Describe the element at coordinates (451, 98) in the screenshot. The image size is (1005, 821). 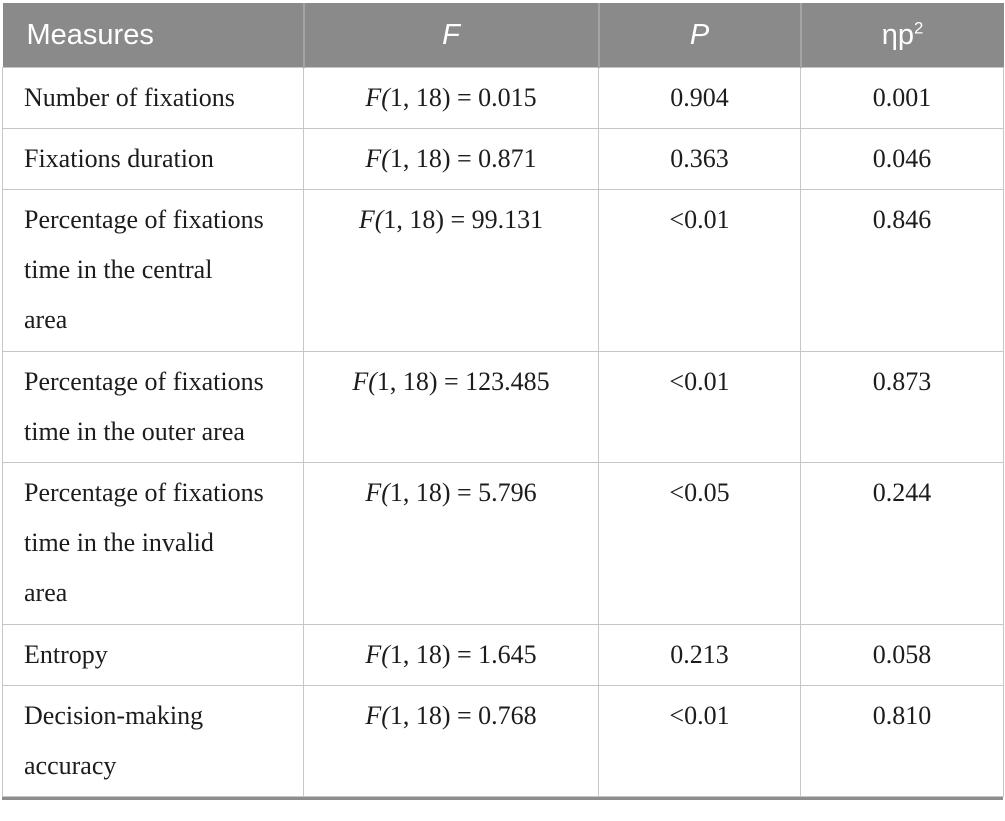
I see `f-value-cell: F(1, 18) = 0.015` at that location.